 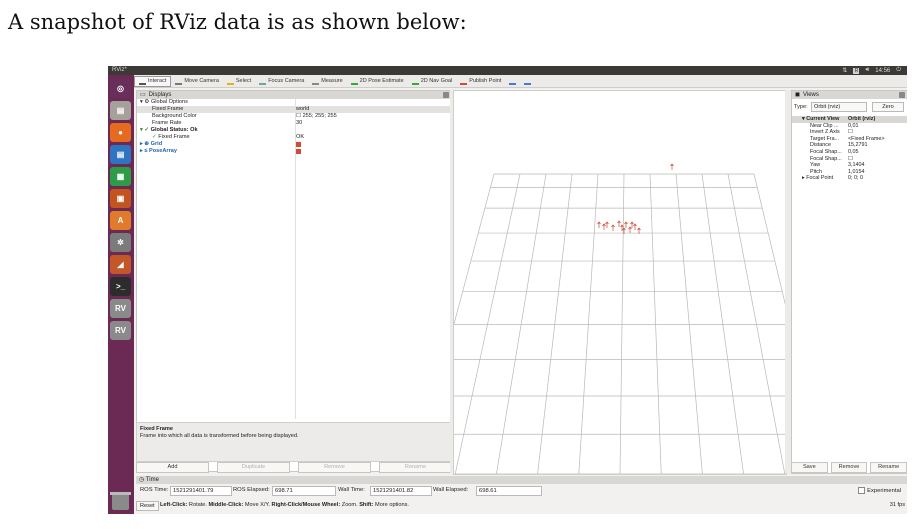 What do you see at coordinates (120, 501) in the screenshot?
I see `trash-icon` at bounding box center [120, 501].